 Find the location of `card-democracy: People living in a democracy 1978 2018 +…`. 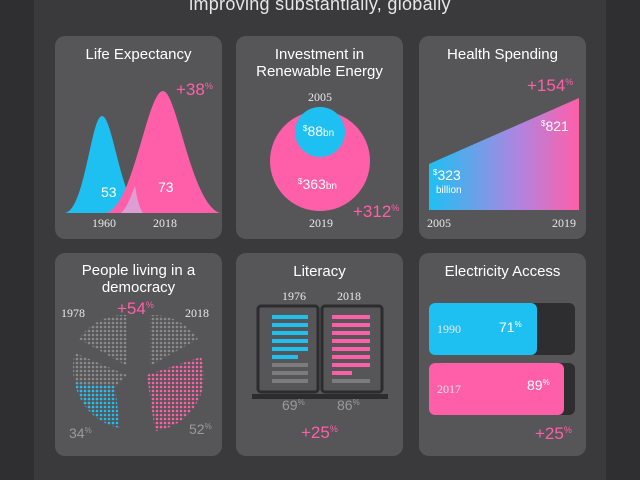

card-democracy: People living in a democracy 1978 2018 +… is located at coordinates (138, 354).